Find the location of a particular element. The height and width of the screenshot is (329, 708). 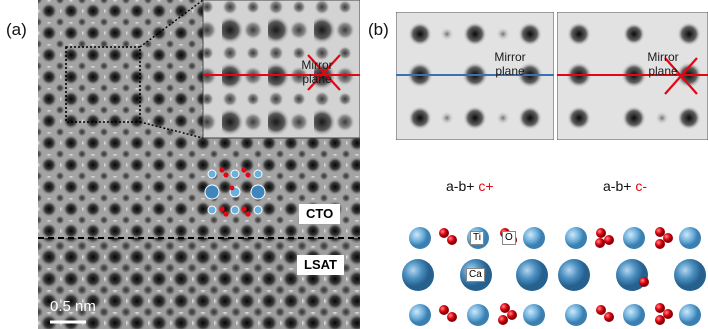

sim-left-mirror-label: Mirror plane is located at coordinates (510, 64).